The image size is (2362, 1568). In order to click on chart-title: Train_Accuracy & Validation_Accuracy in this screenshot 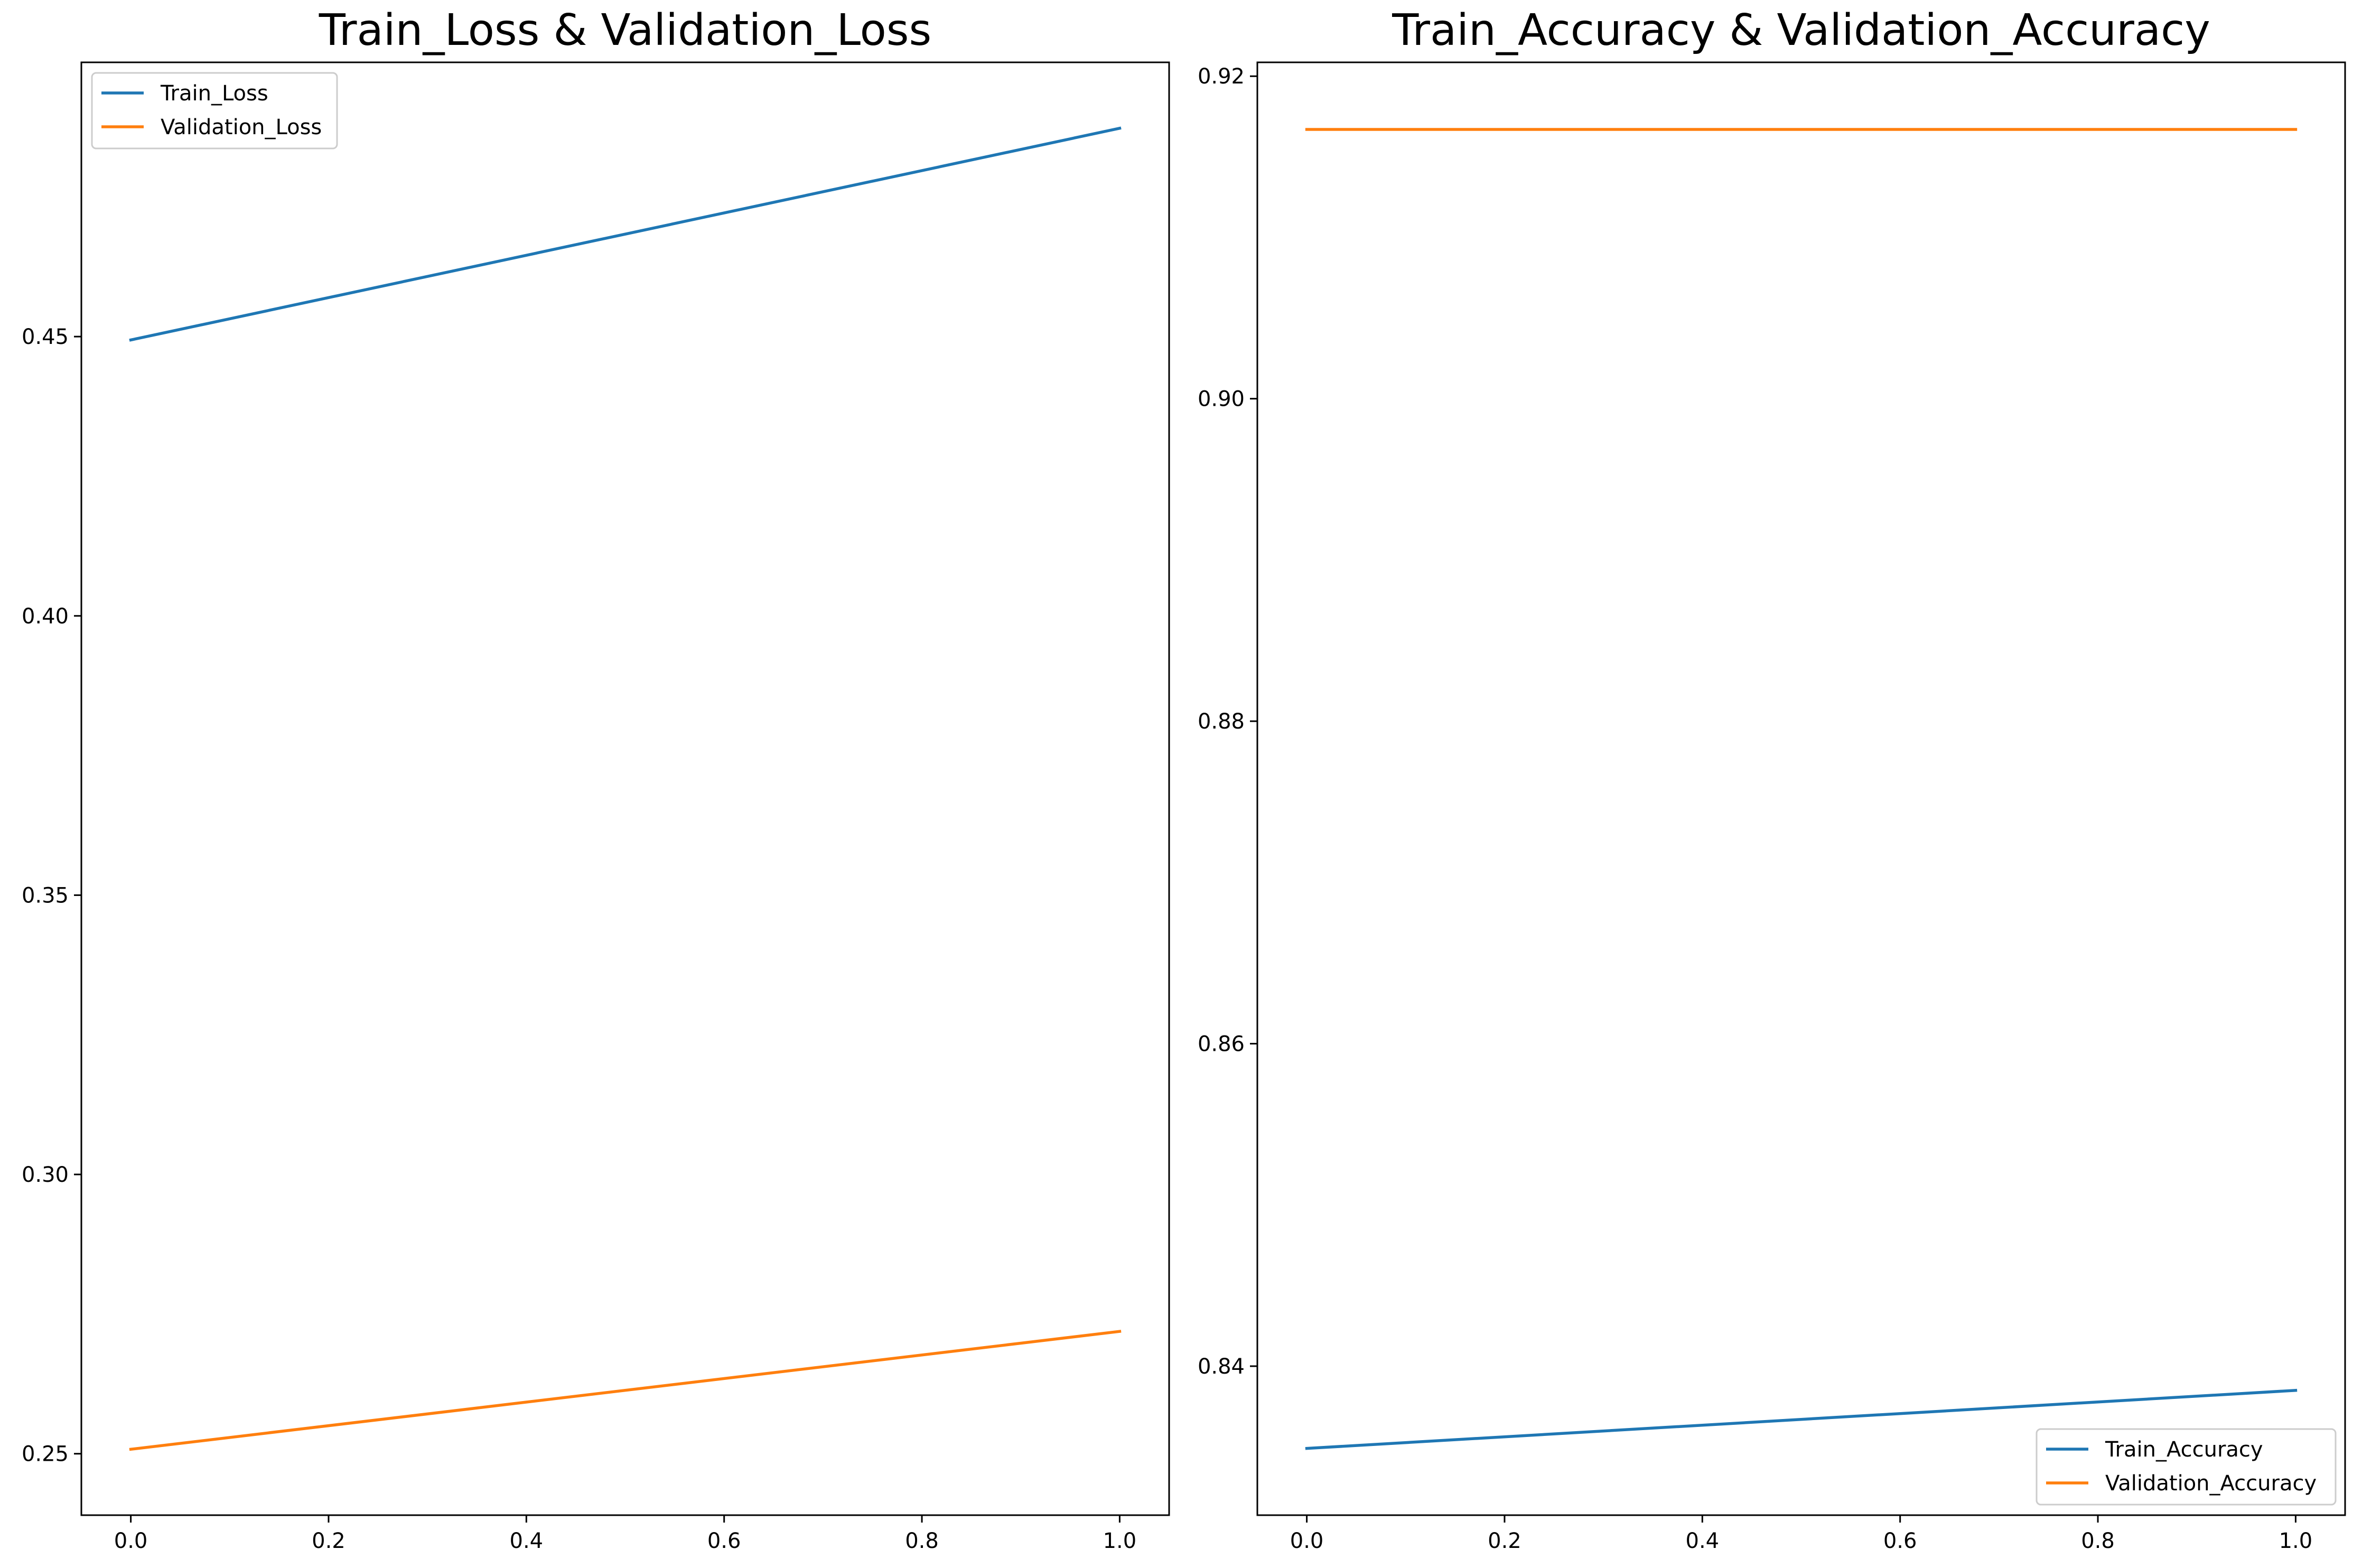, I will do `click(1801, 30)`.